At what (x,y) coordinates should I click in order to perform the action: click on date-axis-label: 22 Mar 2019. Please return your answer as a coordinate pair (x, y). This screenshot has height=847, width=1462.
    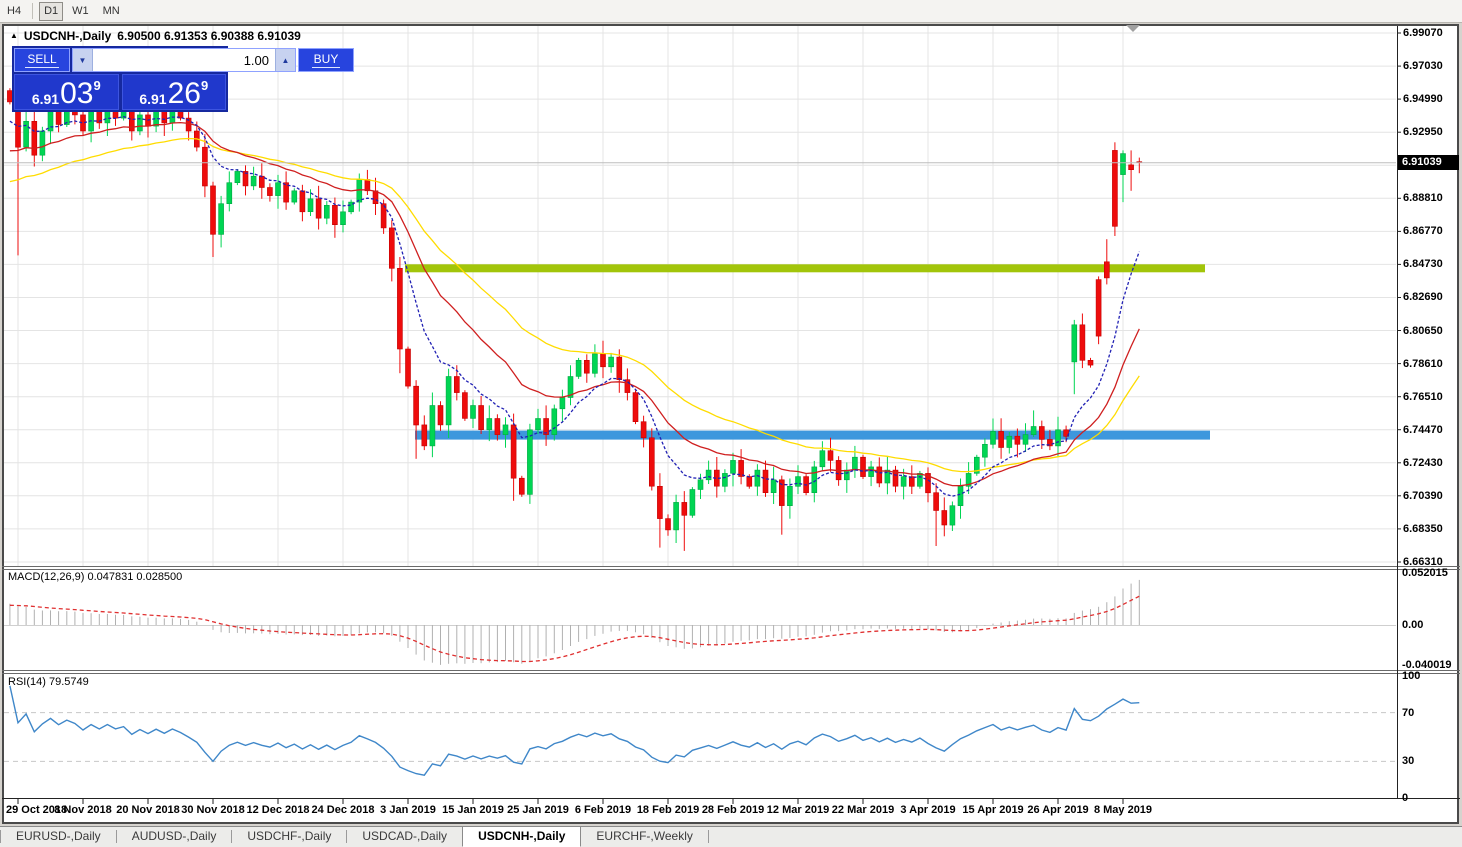
    Looking at the image, I should click on (863, 810).